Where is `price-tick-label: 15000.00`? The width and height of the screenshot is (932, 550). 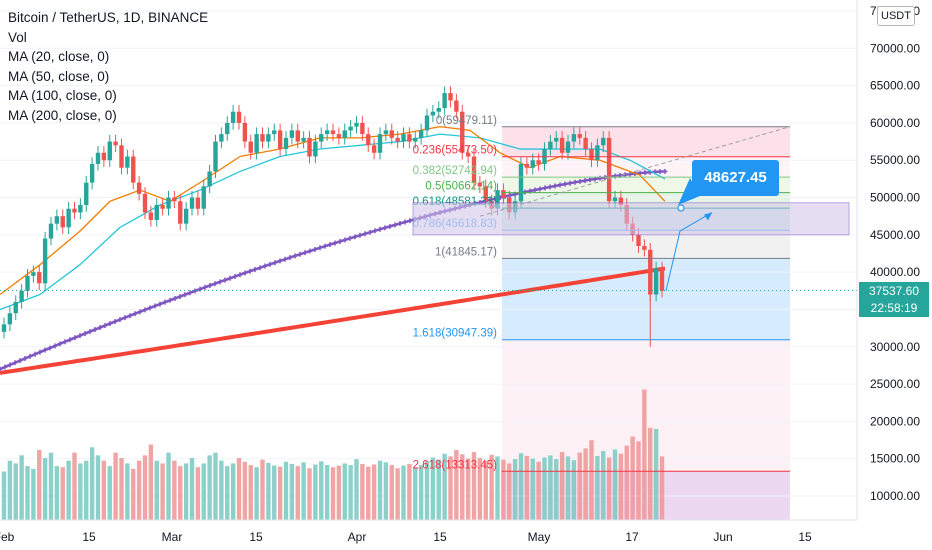 price-tick-label: 15000.00 is located at coordinates (895, 459).